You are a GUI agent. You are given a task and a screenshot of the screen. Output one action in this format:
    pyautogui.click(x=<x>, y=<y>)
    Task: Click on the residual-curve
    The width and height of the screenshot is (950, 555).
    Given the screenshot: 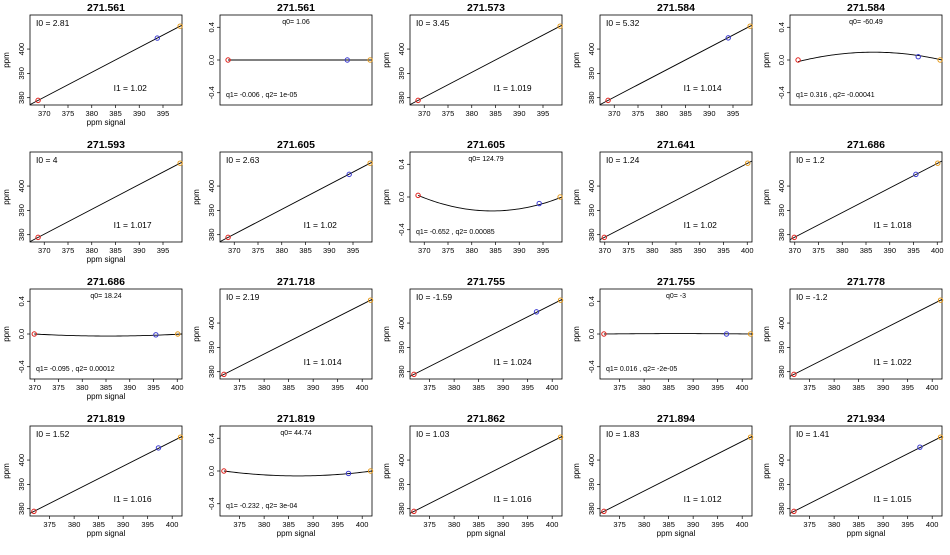 What is the action you would take?
    pyautogui.click(x=490, y=203)
    